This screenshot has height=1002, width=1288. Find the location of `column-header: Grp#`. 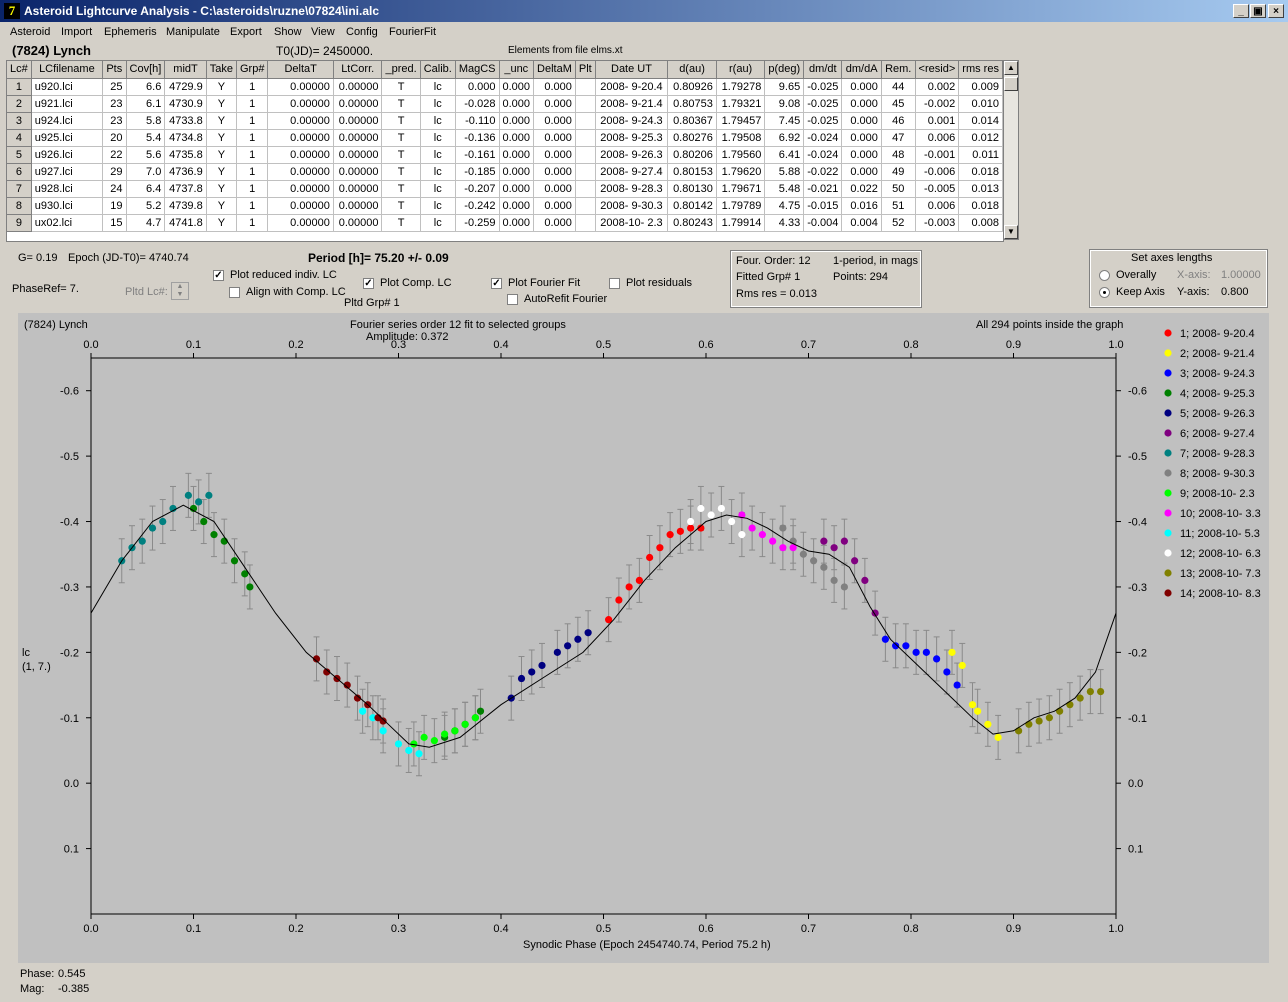

column-header: Grp# is located at coordinates (252, 70).